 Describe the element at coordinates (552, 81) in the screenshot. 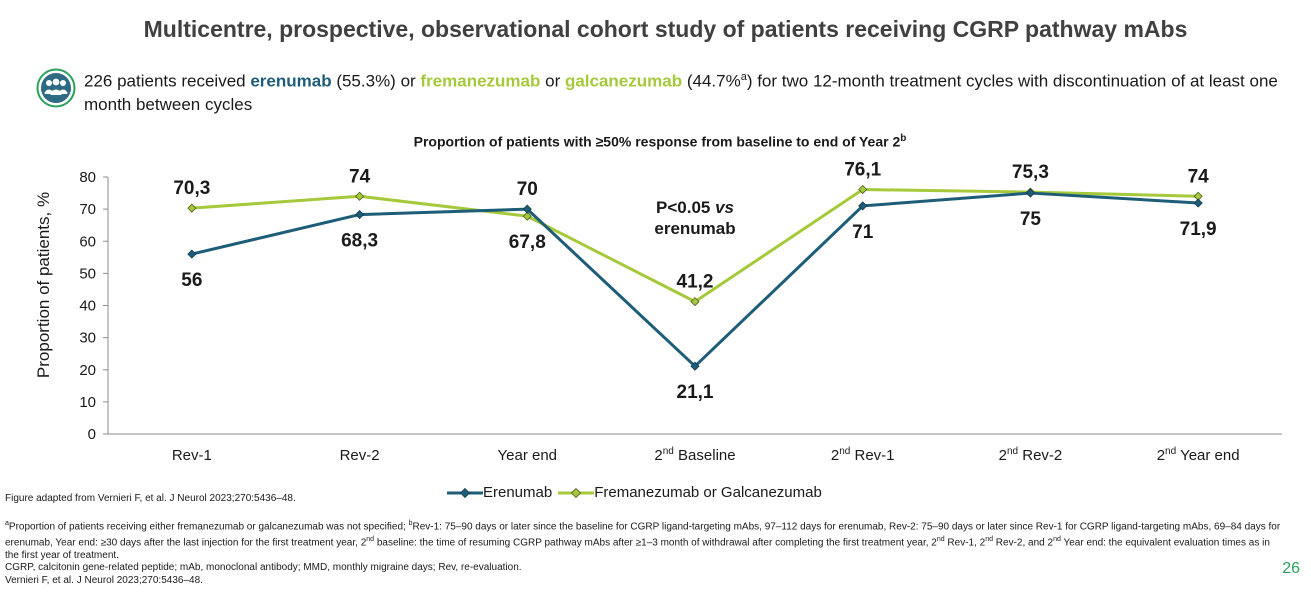

I see `intro-or: or` at that location.